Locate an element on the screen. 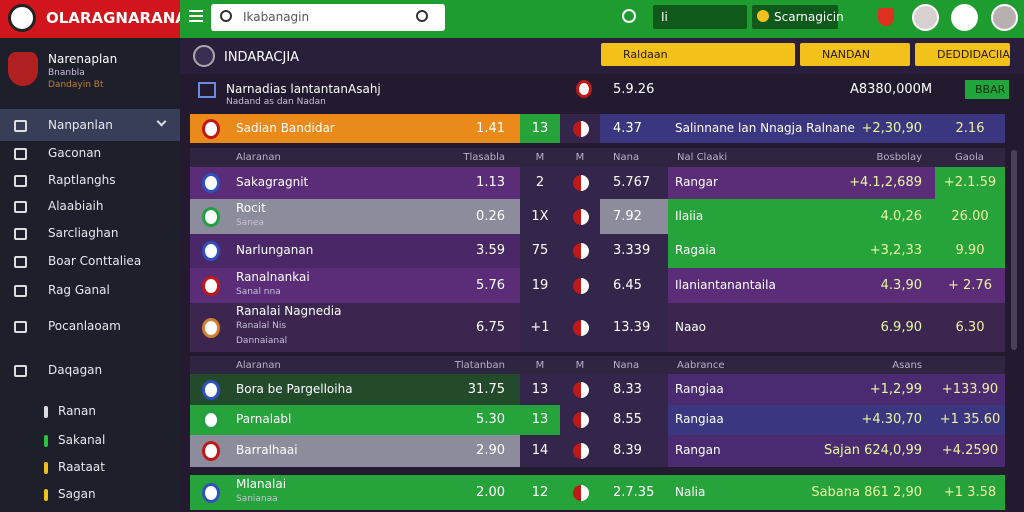 The height and width of the screenshot is (512, 1024). menu-item: Ranan is located at coordinates (90, 414).